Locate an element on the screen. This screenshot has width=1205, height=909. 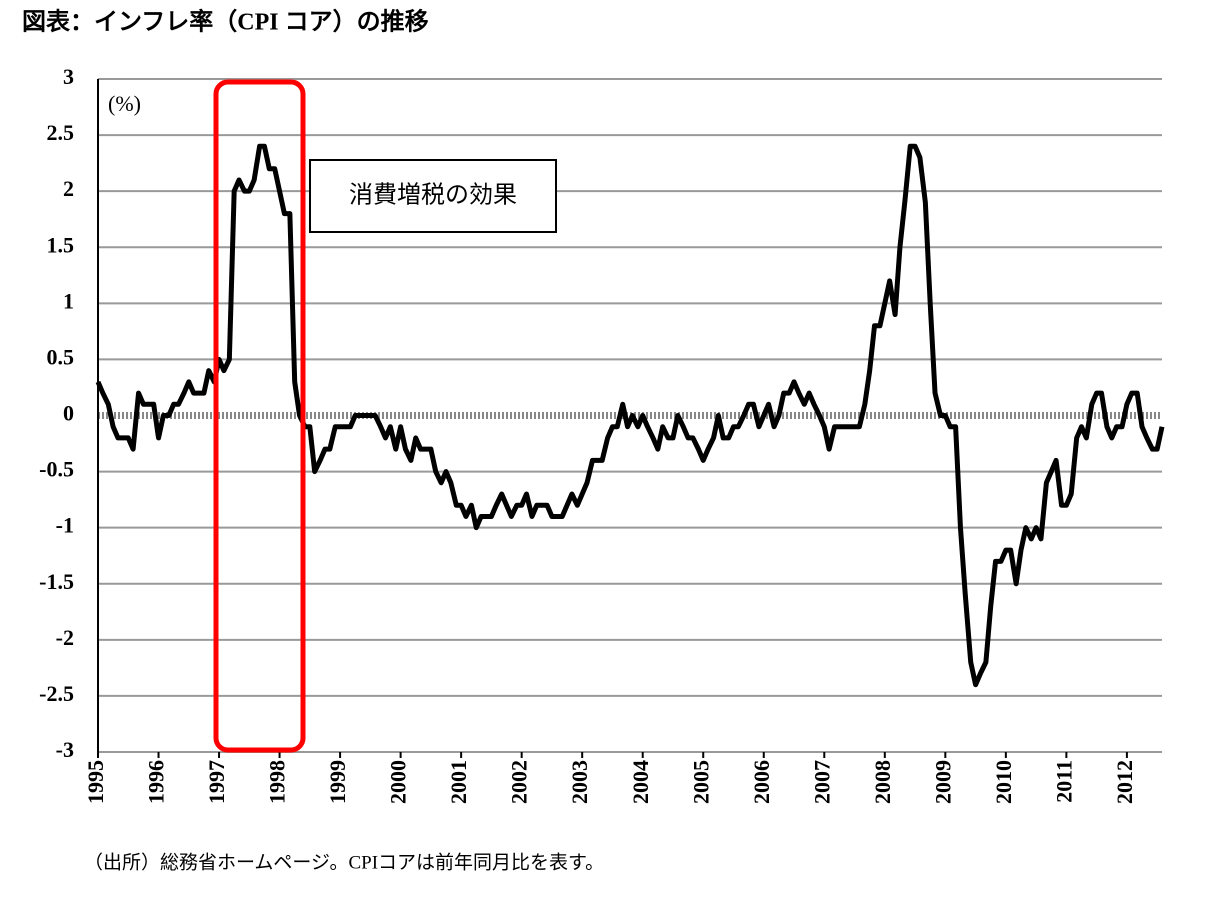
x-tick-label: 1999 is located at coordinates (337, 782).